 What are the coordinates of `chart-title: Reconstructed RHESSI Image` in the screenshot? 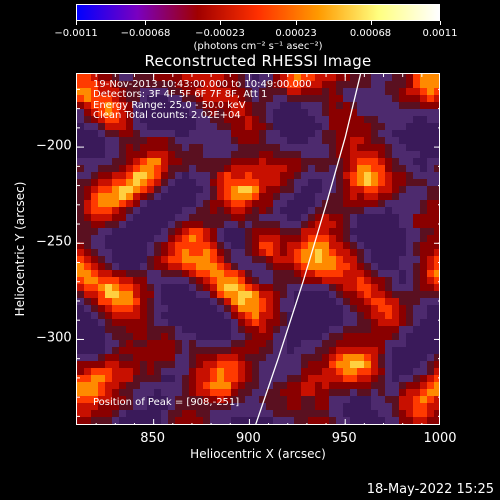 It's located at (258, 61).